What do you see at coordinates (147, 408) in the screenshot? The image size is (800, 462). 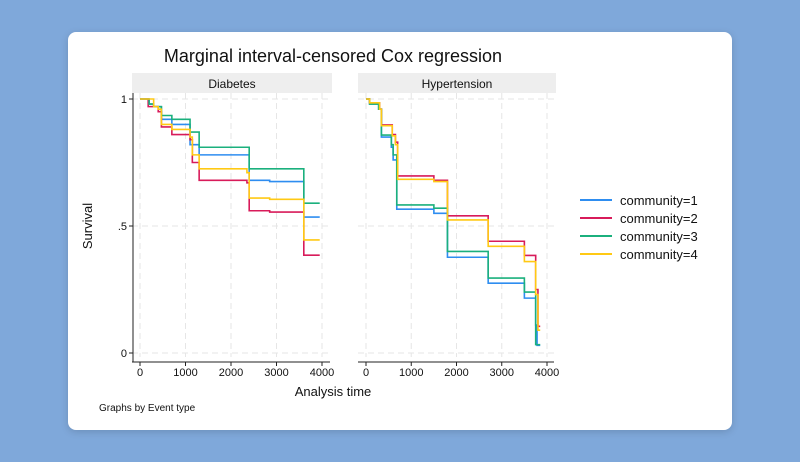 I see `note-text: Graphs by Event type` at bounding box center [147, 408].